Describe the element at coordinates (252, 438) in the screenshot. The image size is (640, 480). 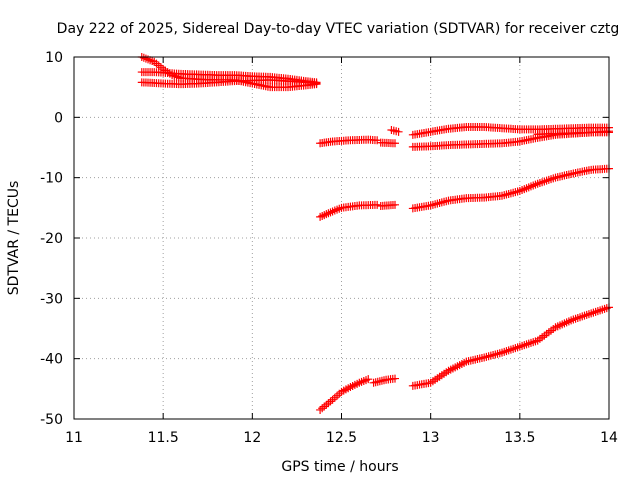
I see `x-tick-label: 12` at that location.